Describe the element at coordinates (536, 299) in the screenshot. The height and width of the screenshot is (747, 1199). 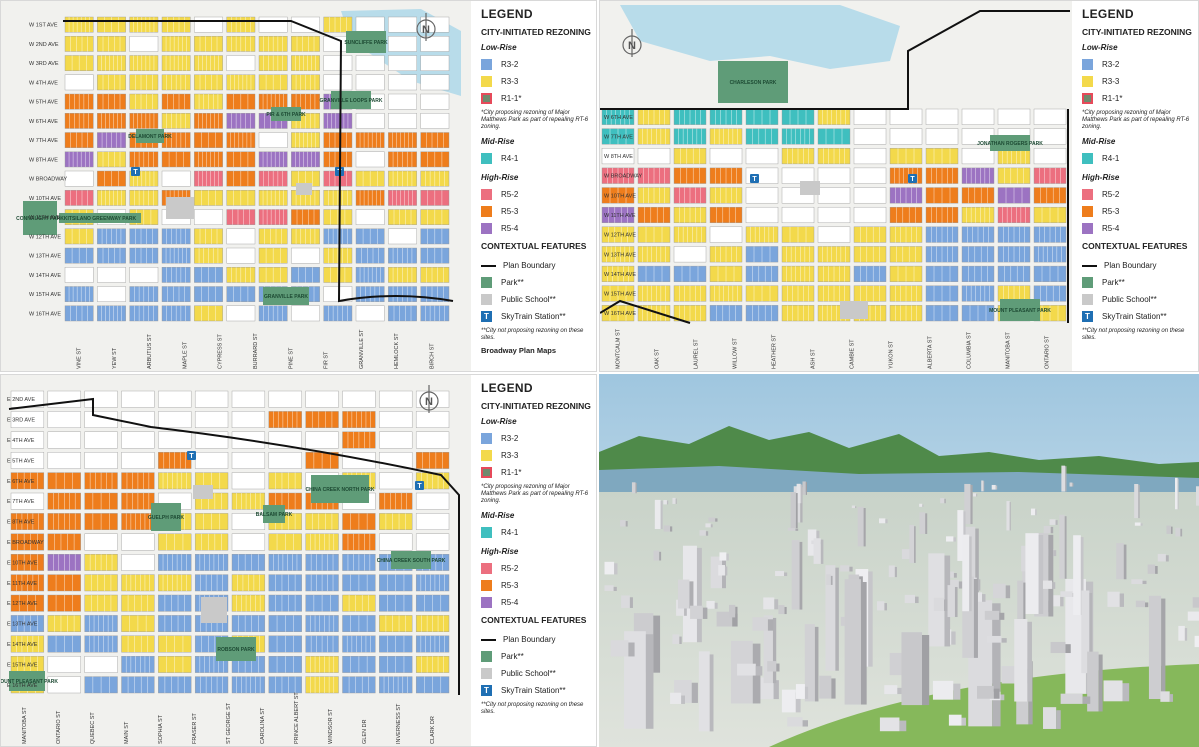
I see `legend-item-school: Public School**` at that location.